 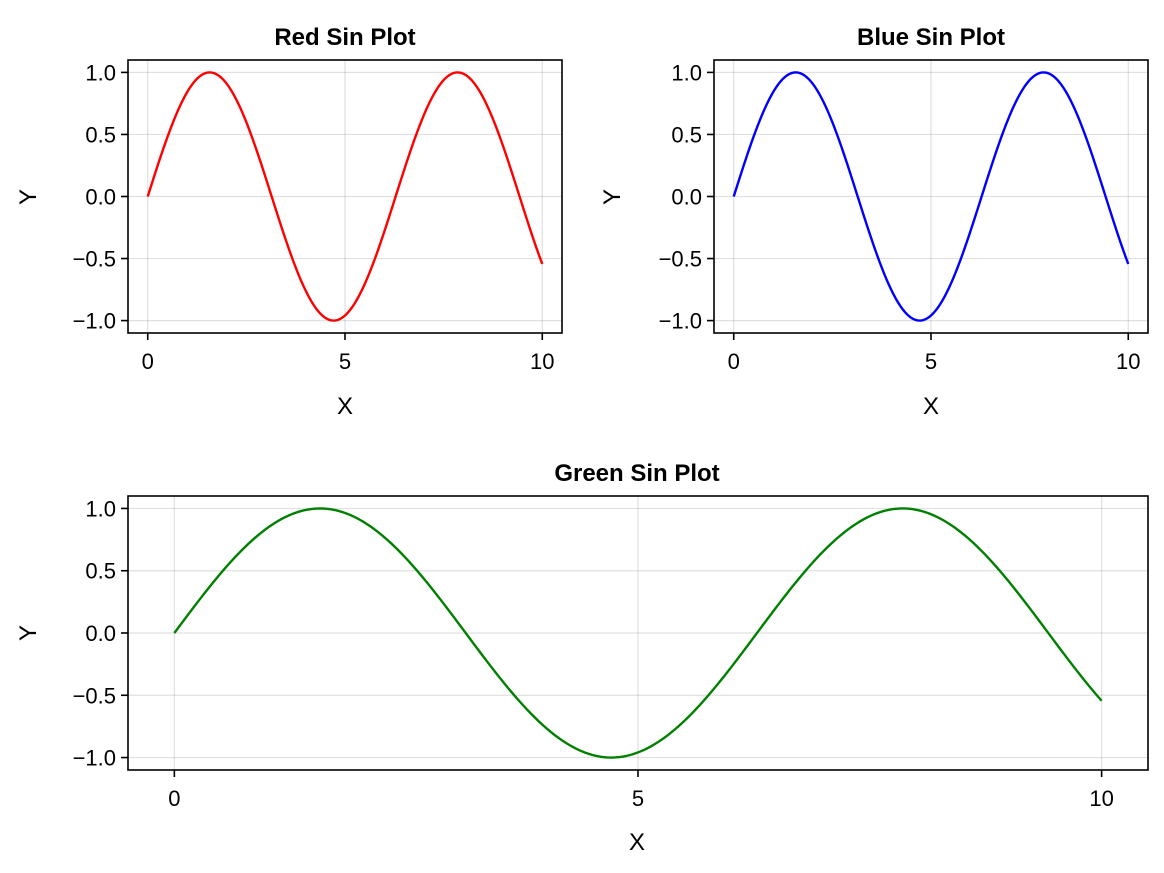 What do you see at coordinates (636, 473) in the screenshot?
I see `chart-title: Green Sin Plot` at bounding box center [636, 473].